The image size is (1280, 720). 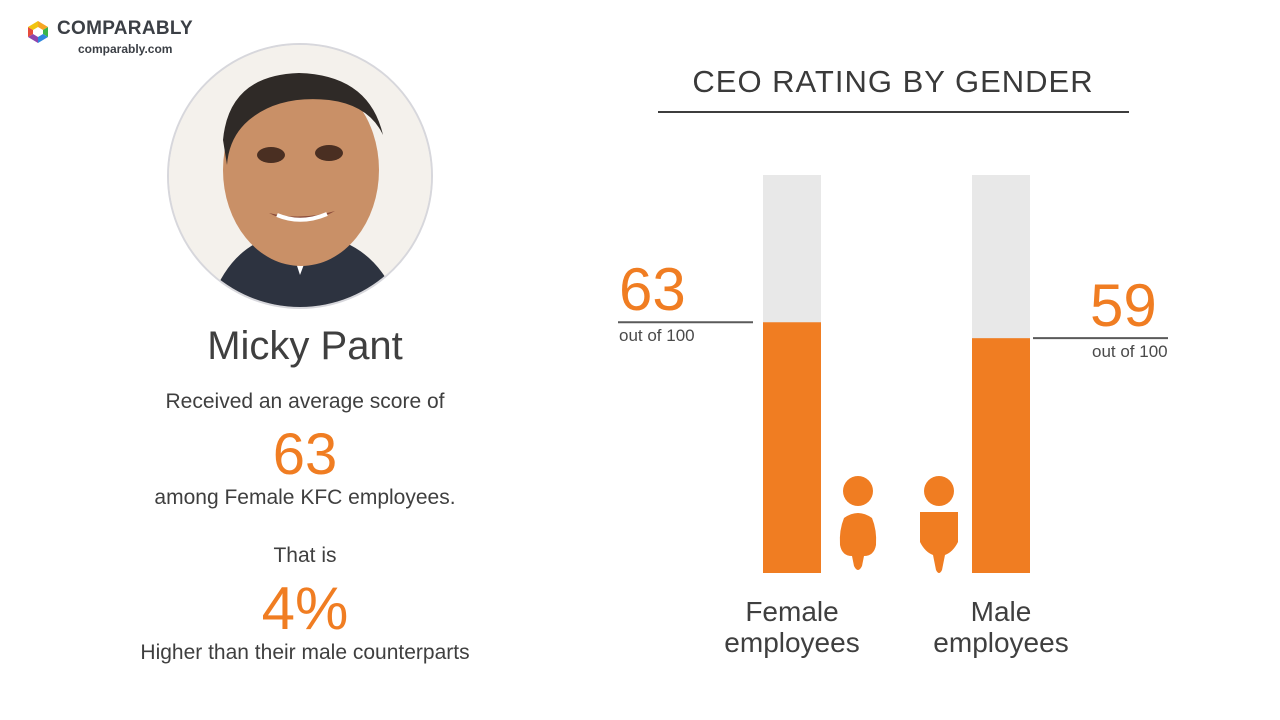 What do you see at coordinates (305, 497) in the screenshot?
I see `summary-line-2: among Female KFC employees.` at bounding box center [305, 497].